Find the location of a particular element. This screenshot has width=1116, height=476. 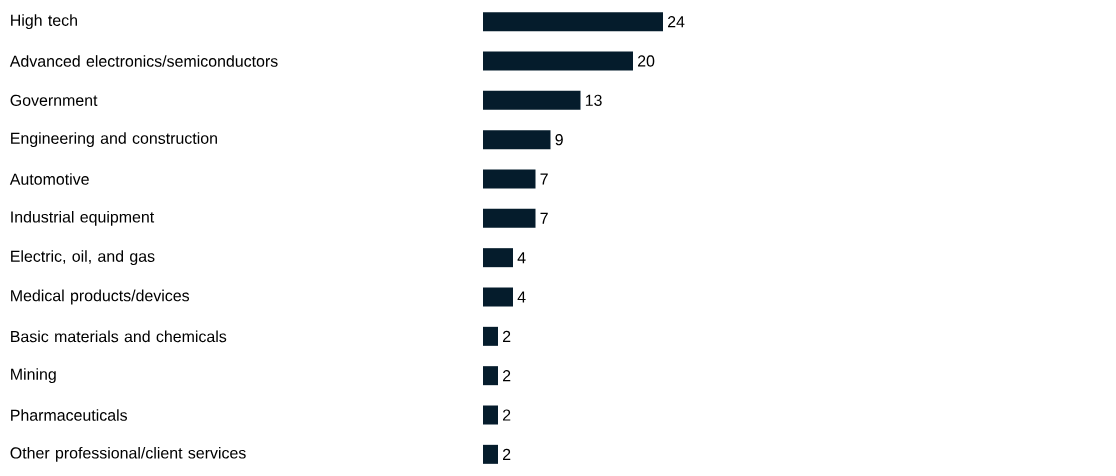

y-tick-label: Basic materials and chemicals is located at coordinates (119, 336).